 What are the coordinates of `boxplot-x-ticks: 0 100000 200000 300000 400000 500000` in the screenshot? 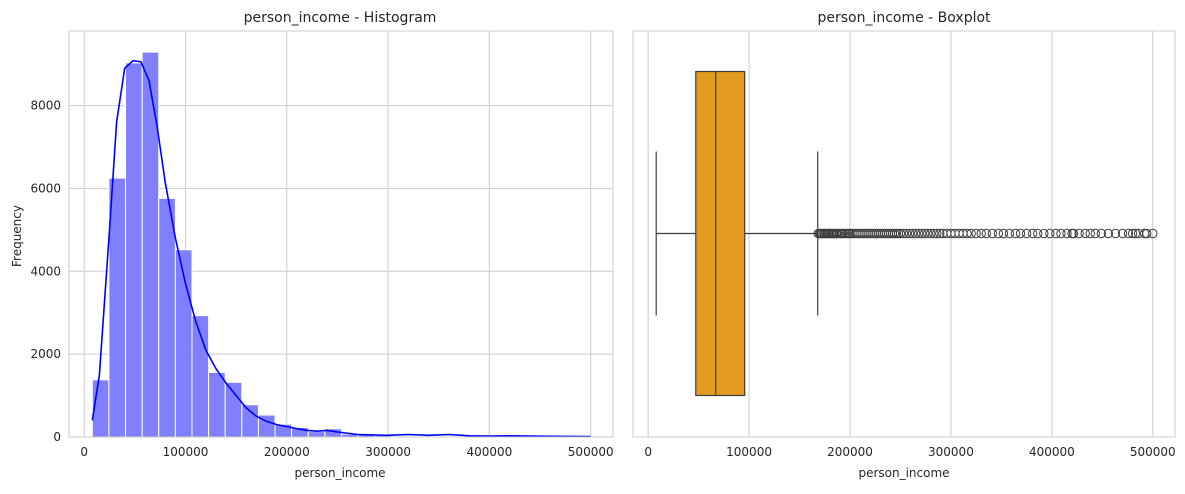 It's located at (909, 452).